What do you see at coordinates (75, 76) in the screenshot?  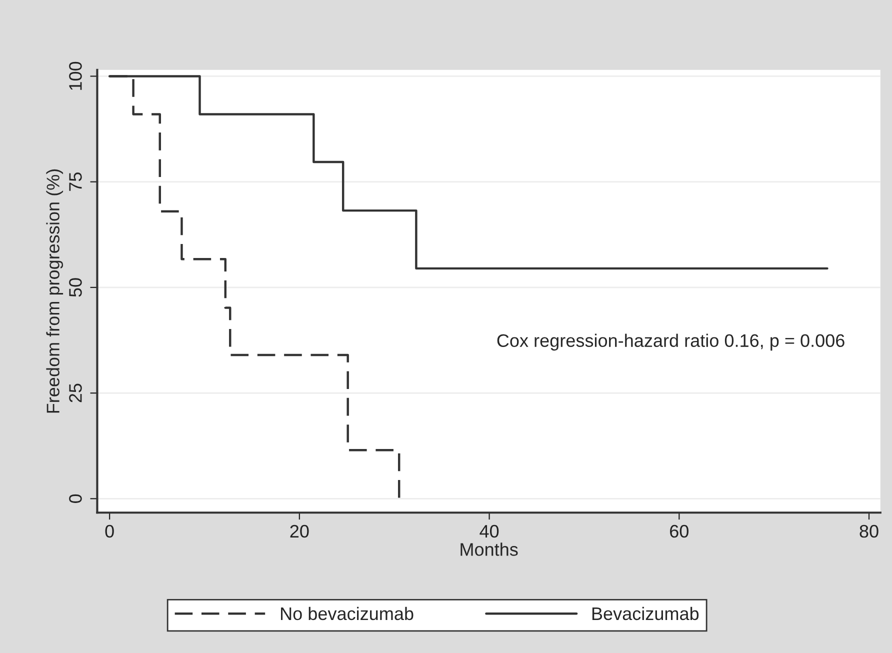 I see `y-tick-label: 100` at bounding box center [75, 76].